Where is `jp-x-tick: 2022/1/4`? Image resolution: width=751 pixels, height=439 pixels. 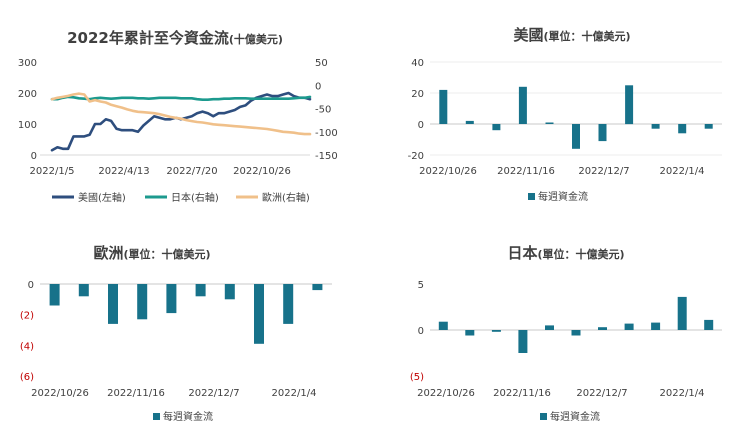 jp-x-tick: 2022/1/4 is located at coordinates (682, 393).